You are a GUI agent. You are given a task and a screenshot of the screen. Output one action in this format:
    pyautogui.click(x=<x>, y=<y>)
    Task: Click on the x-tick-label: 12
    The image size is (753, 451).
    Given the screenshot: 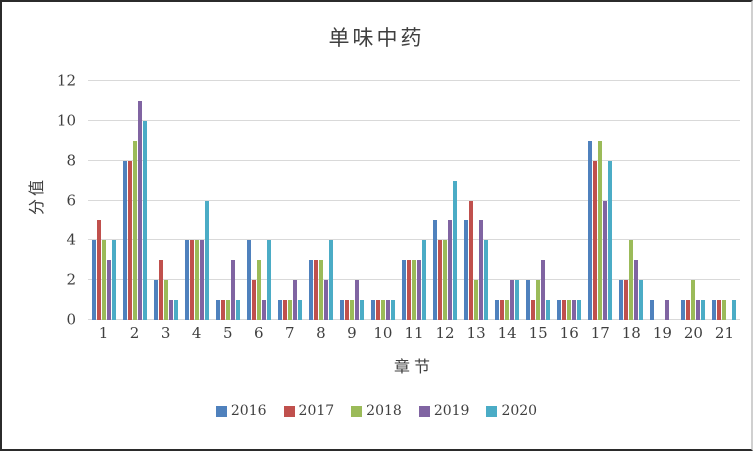 What is the action you would take?
    pyautogui.click(x=445, y=333)
    